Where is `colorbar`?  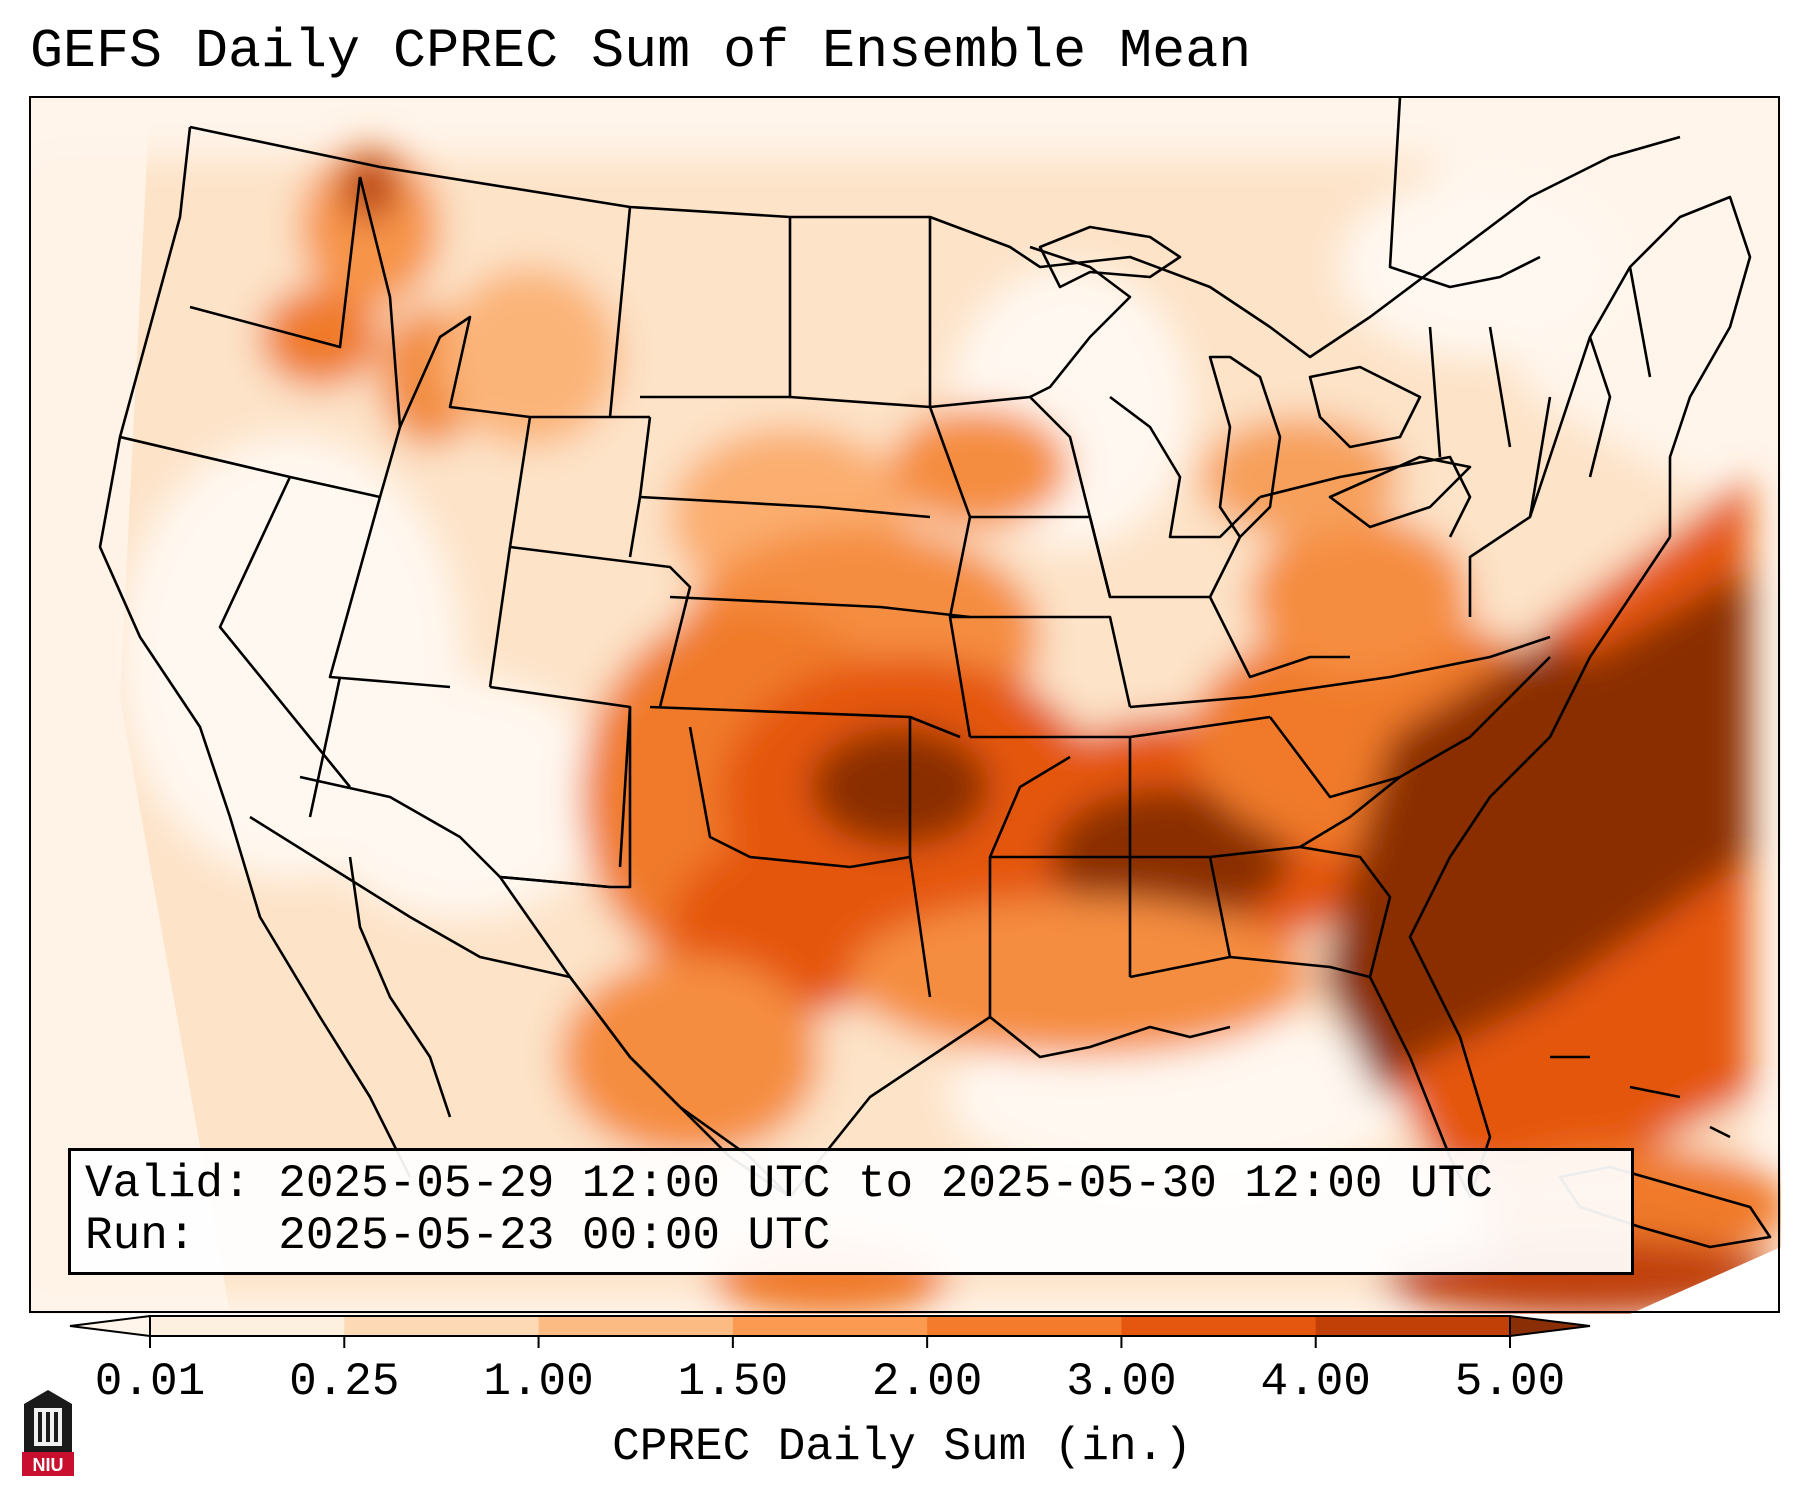
colorbar is located at coordinates (830, 1331).